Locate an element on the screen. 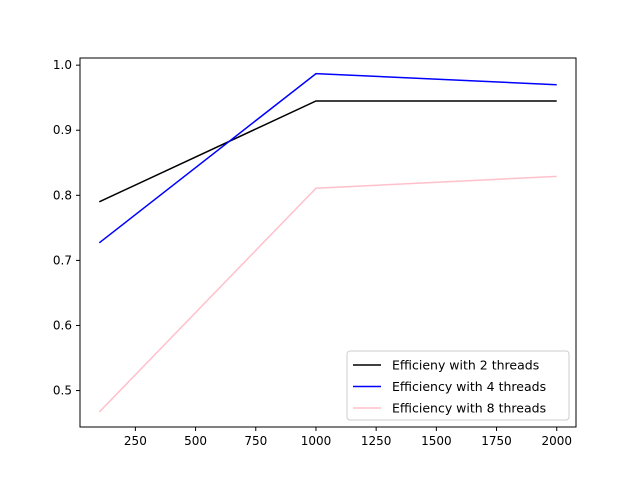  legend-entry-label: Efficieny with 2 threads is located at coordinates (465, 365).